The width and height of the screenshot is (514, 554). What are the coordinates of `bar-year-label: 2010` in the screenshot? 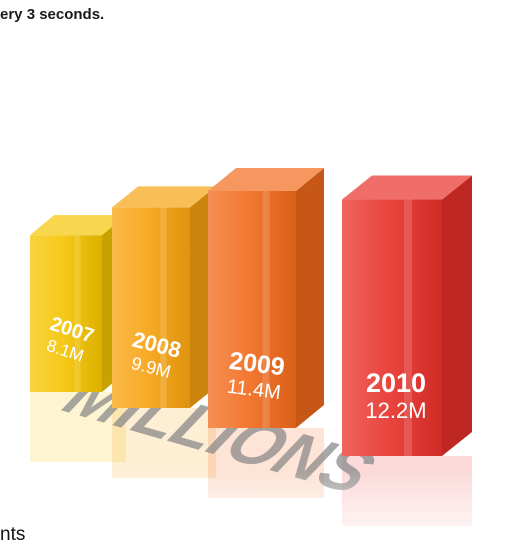 It's located at (396, 383).